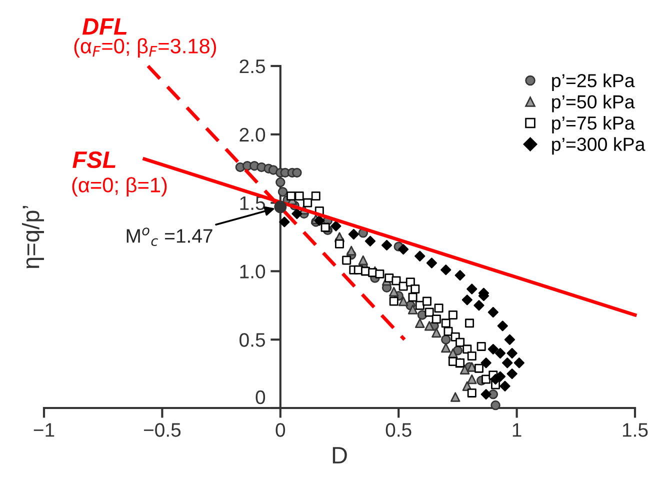  Describe the element at coordinates (162, 430) in the screenshot. I see `x-tick-label: −0.5` at that location.